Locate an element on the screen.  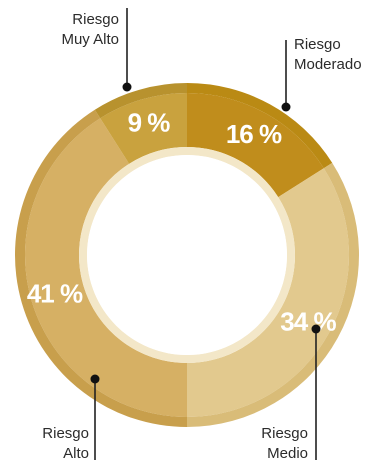
callout-dot-moderado is located at coordinates (286, 107).